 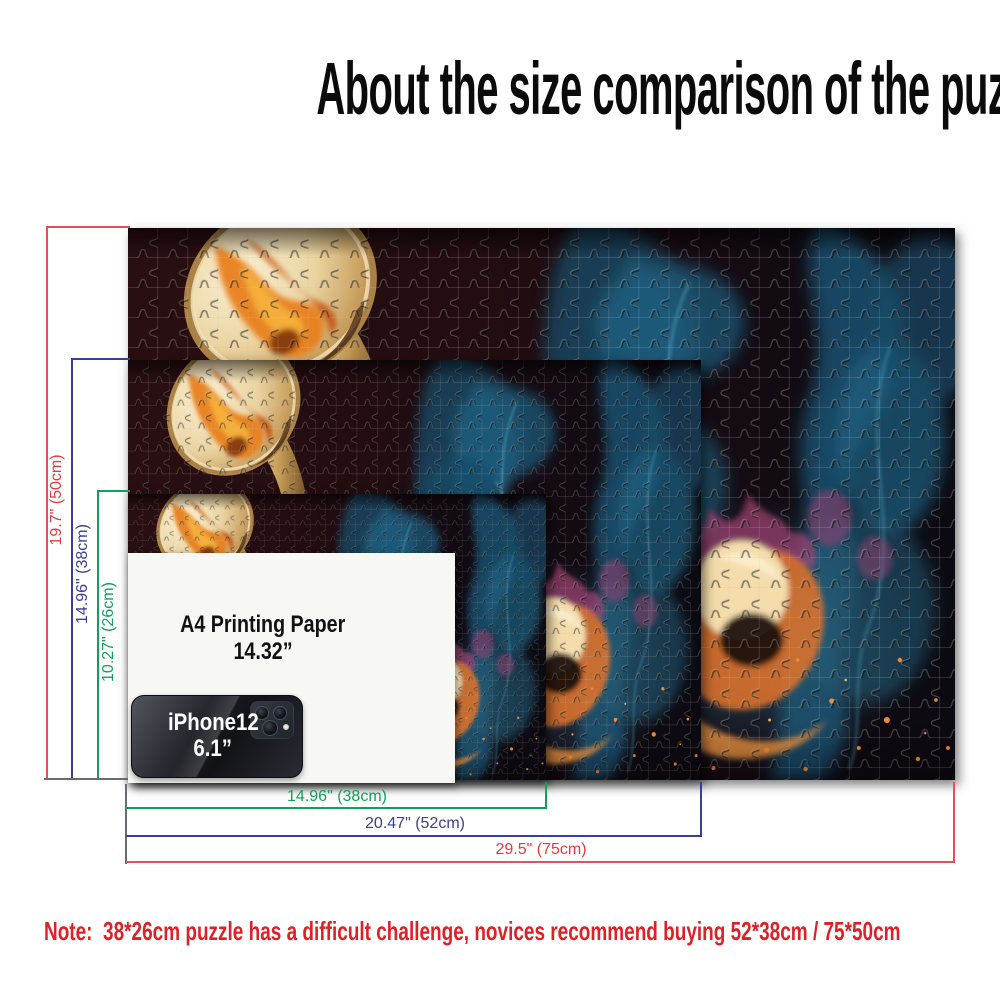 I want to click on dim-bracket-52cm, so click(x=701, y=809).